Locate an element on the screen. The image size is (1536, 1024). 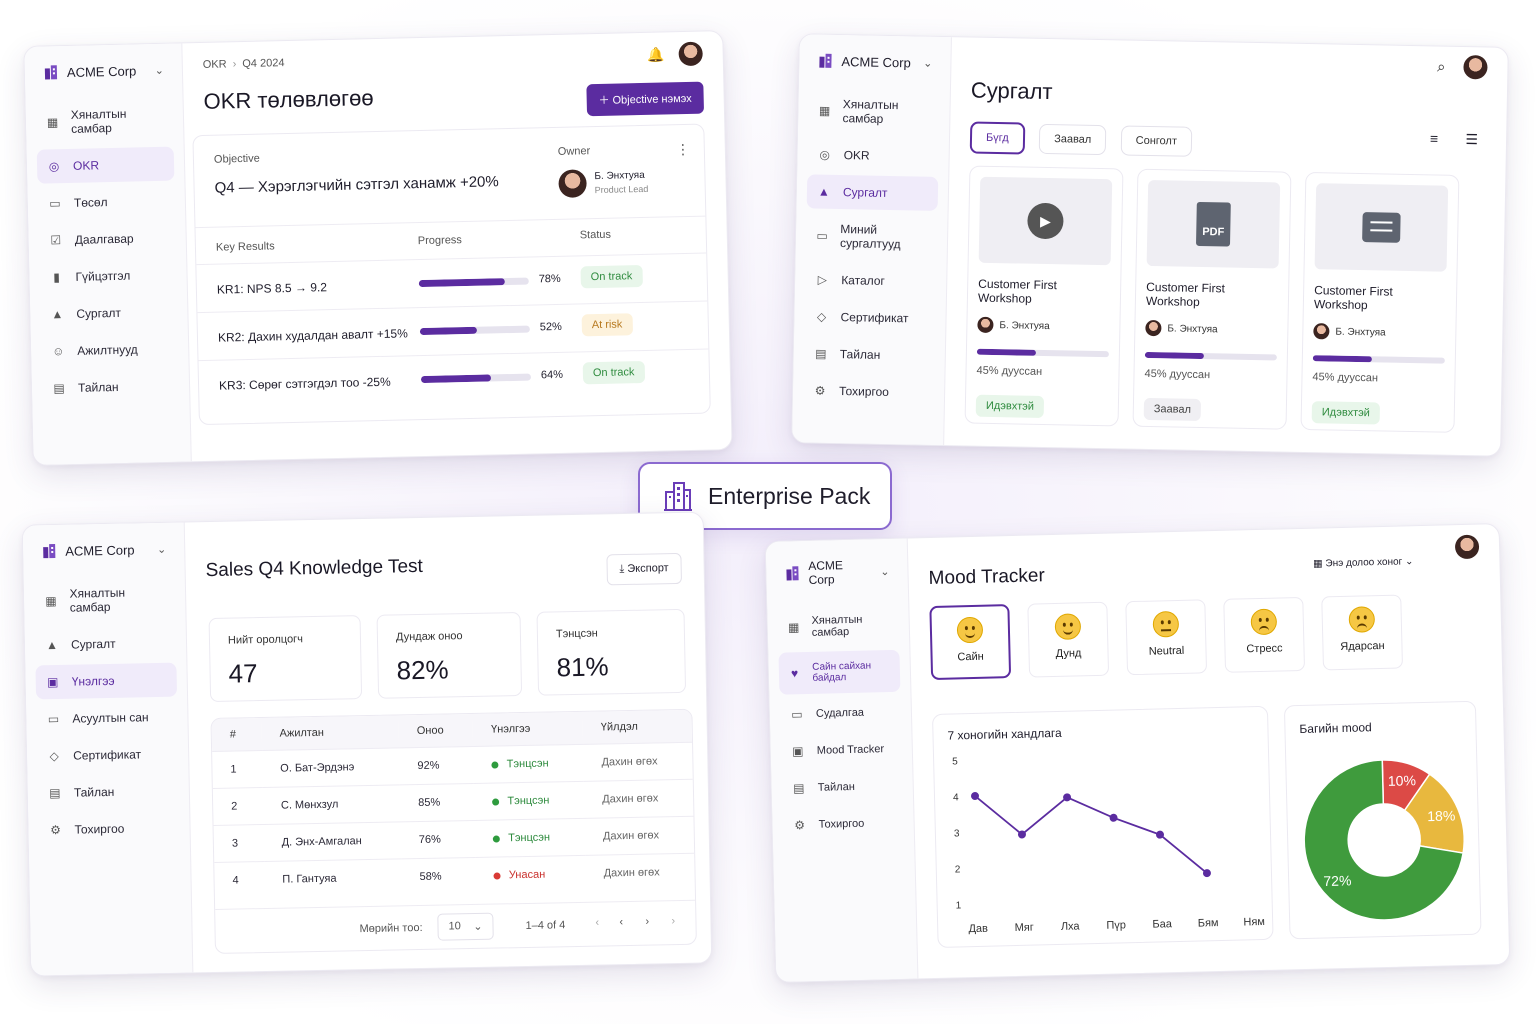
gear-icon: ⚙ is located at coordinates (820, 390).